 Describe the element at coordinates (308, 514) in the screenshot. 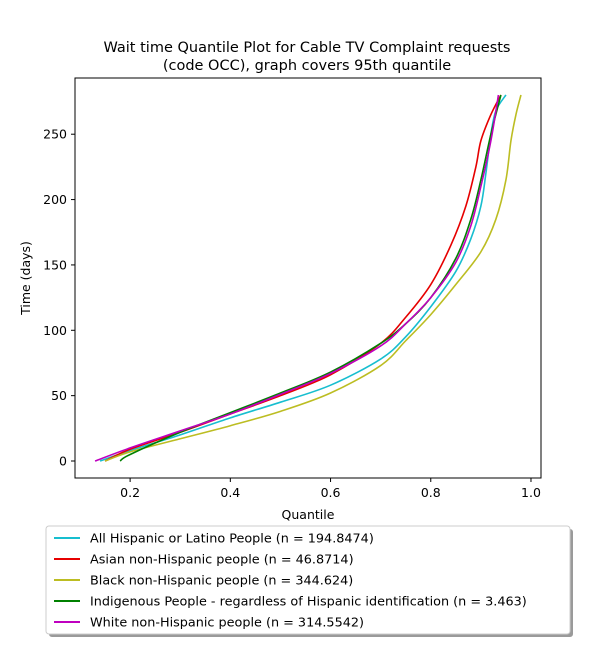

I see `x-axis-label: Quantile` at that location.